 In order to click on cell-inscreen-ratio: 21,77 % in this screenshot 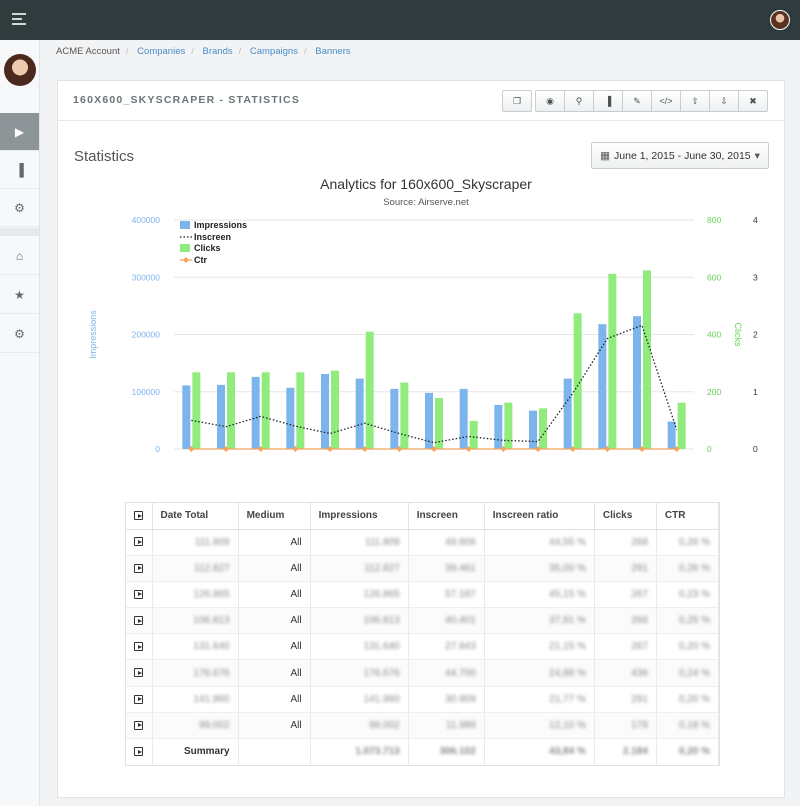, I will do `click(539, 699)`.